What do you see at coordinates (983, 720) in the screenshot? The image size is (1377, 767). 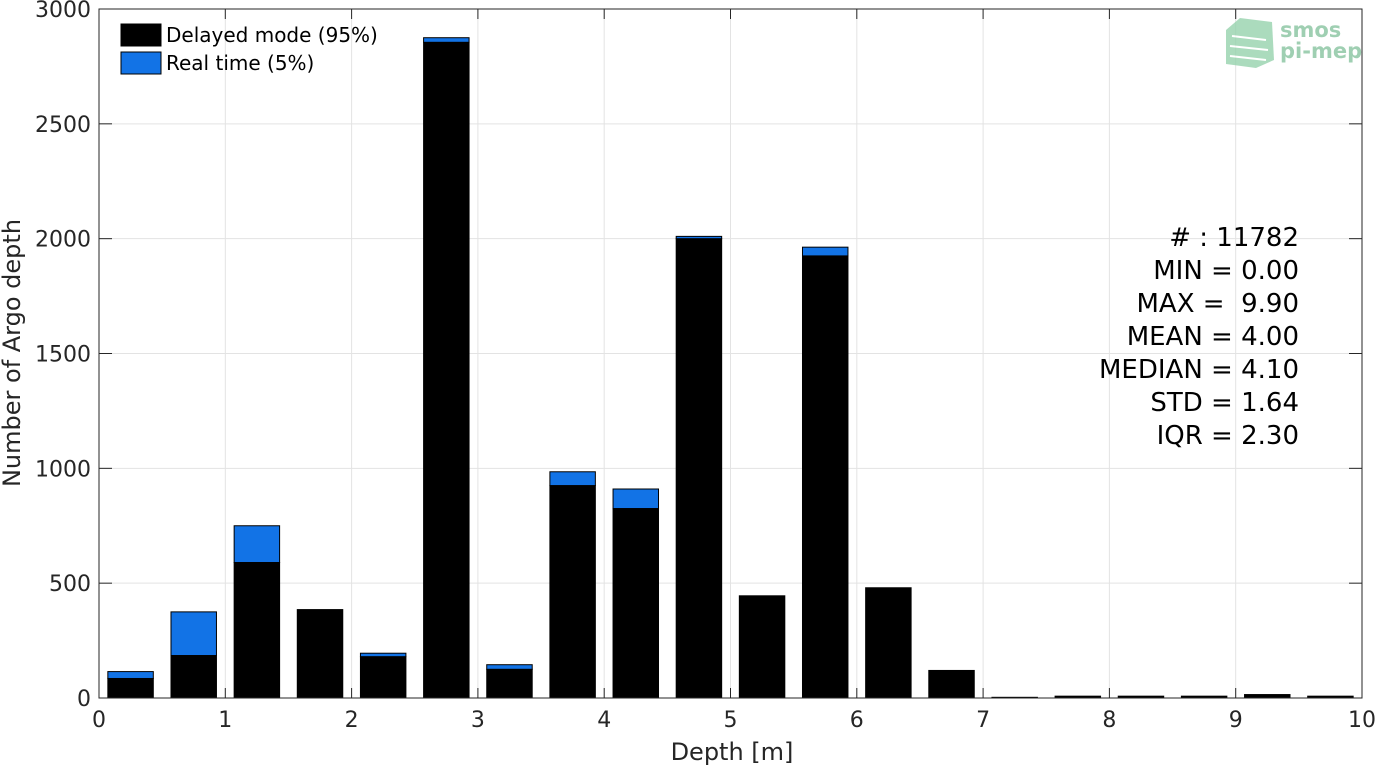 I see `x-tick-label: 7` at bounding box center [983, 720].